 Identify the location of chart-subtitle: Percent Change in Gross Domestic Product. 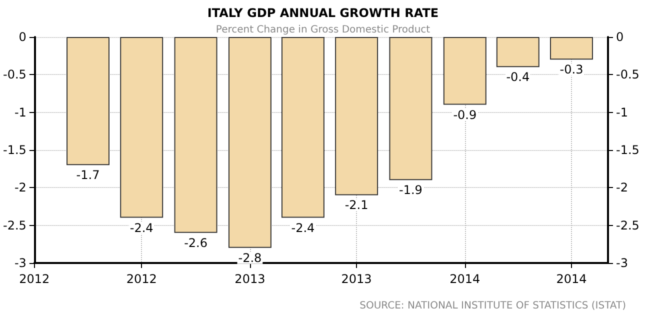
(323, 30).